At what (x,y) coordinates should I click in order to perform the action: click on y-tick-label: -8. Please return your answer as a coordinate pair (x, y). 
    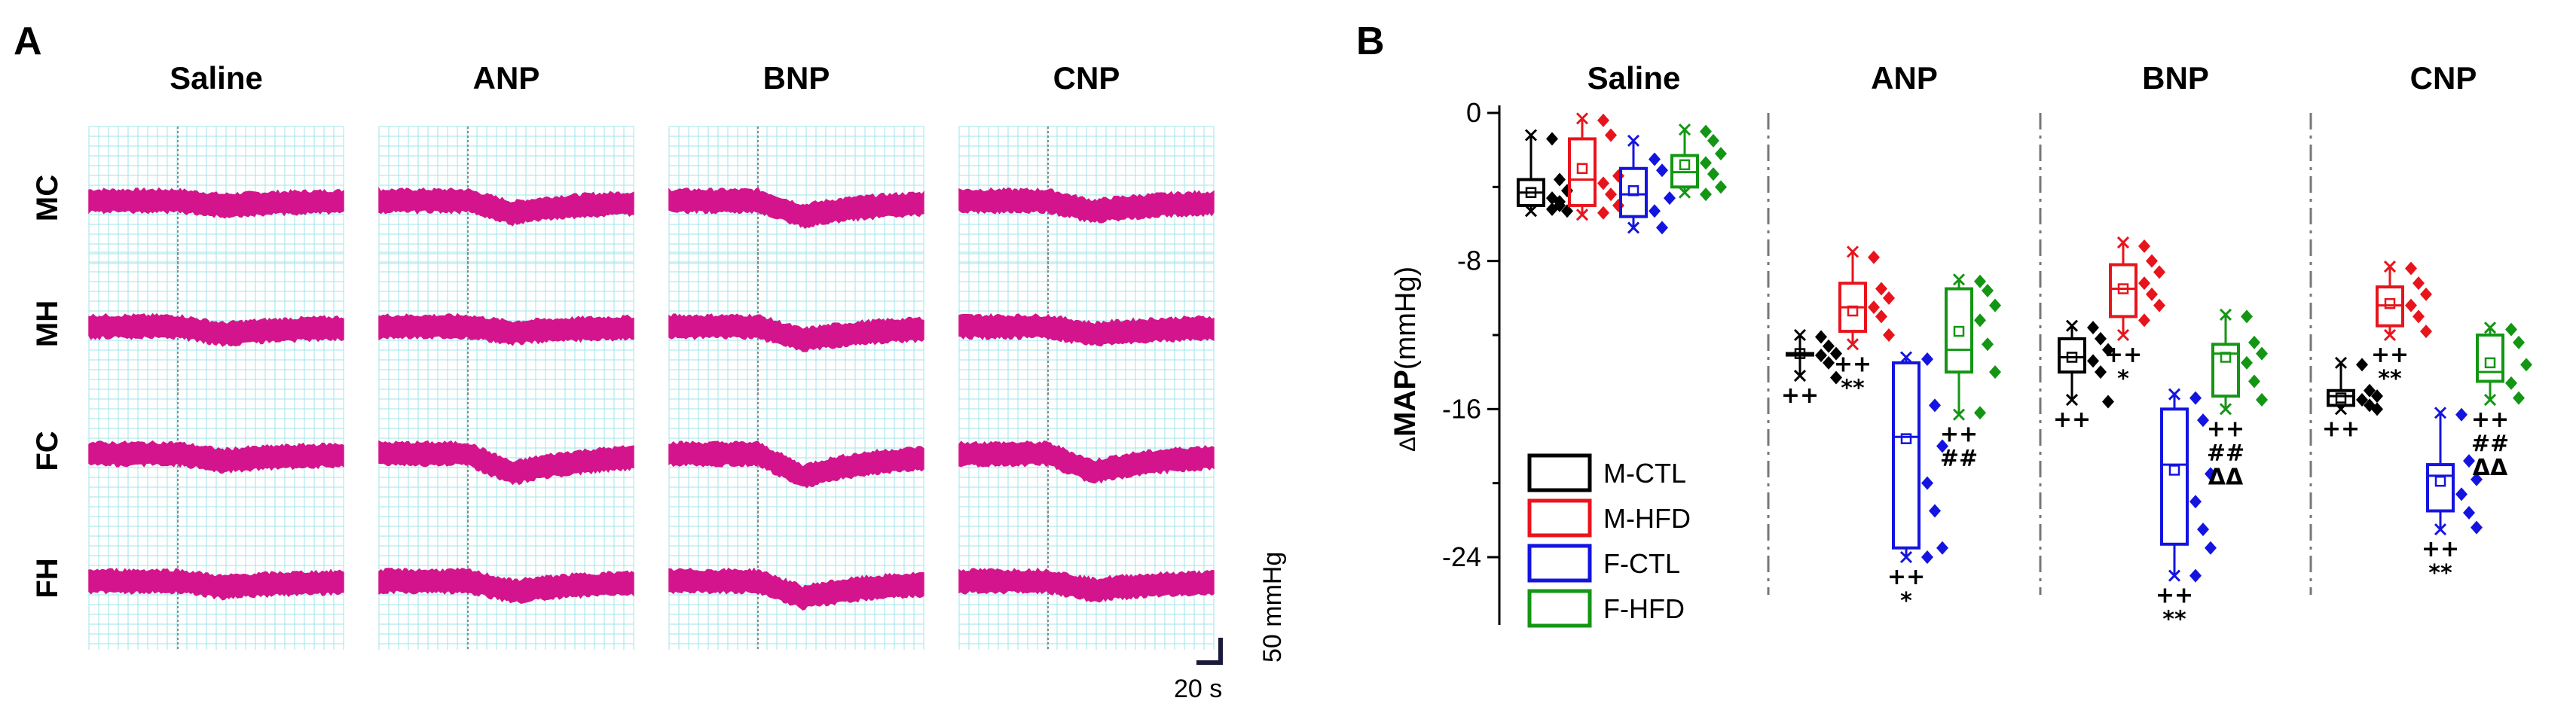
    Looking at the image, I should click on (1469, 261).